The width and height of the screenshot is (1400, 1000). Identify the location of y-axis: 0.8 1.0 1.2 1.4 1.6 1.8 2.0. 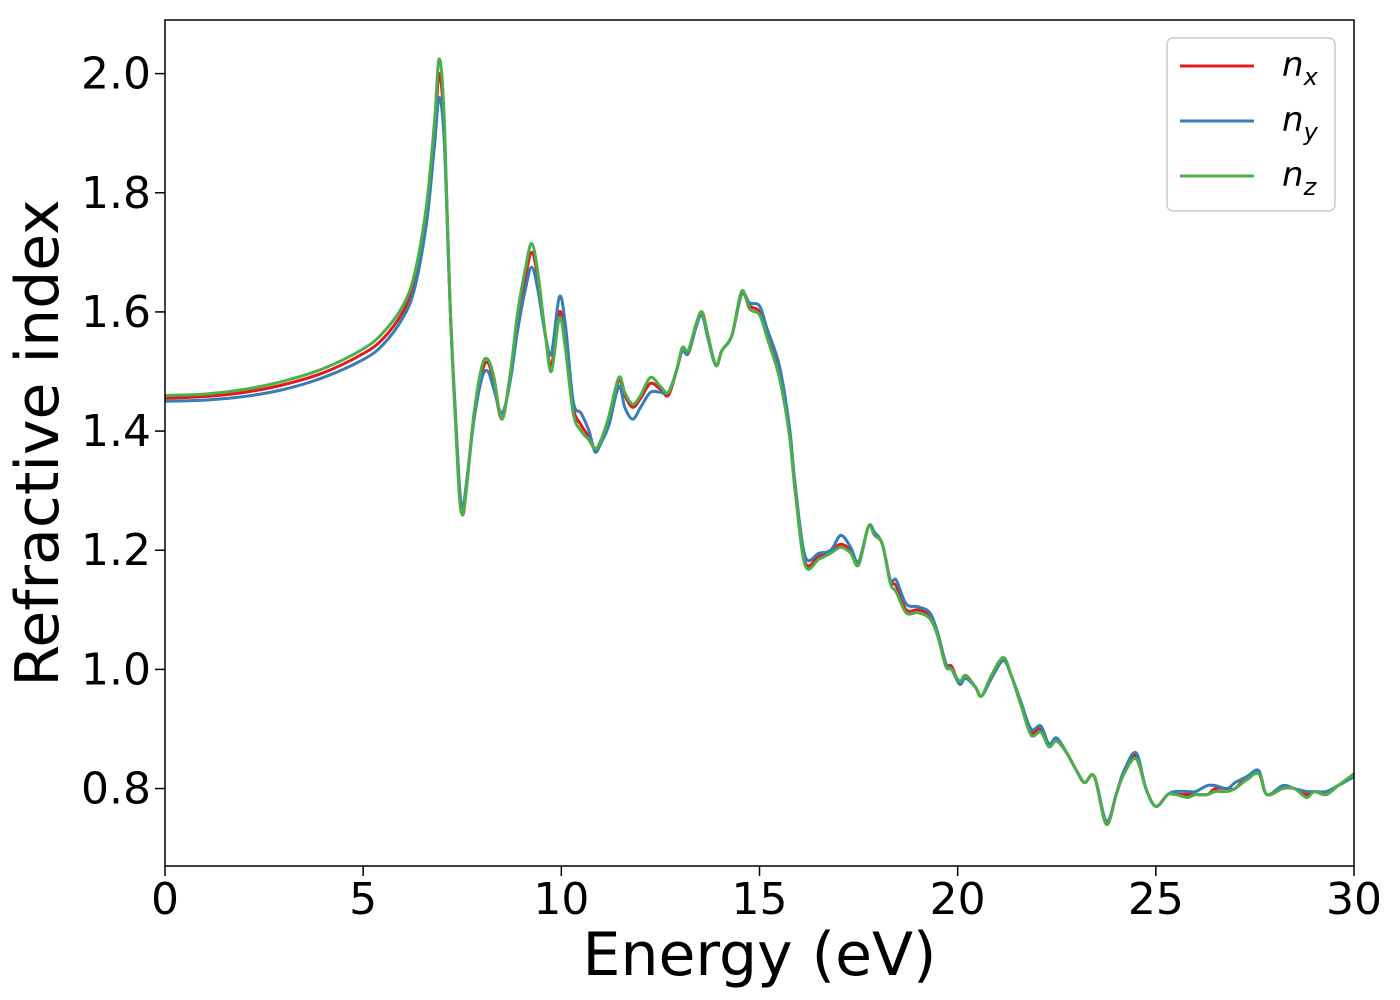
(123, 432).